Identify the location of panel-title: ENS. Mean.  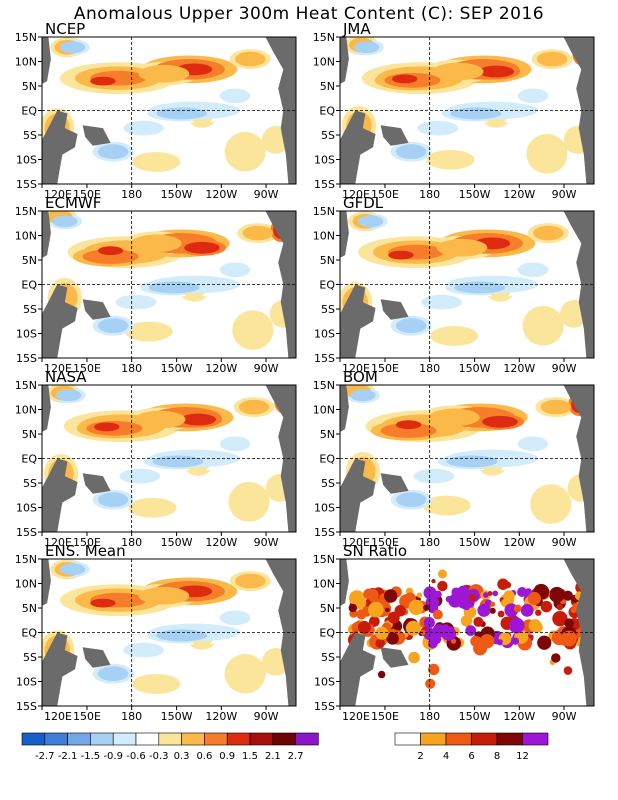
(85, 551).